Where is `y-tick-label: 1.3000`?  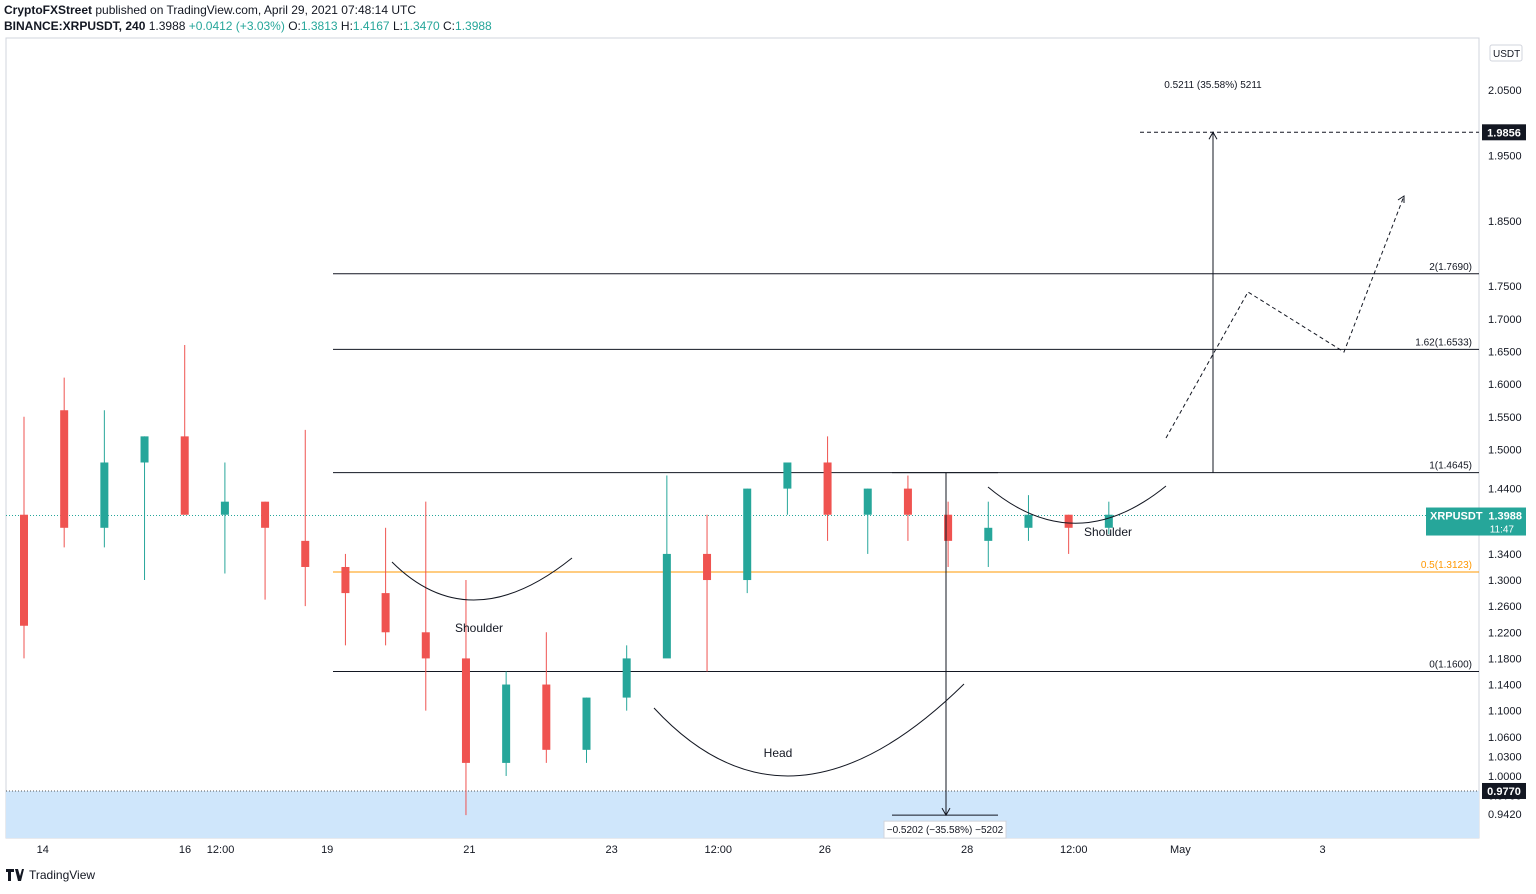
y-tick-label: 1.3000 is located at coordinates (1505, 581).